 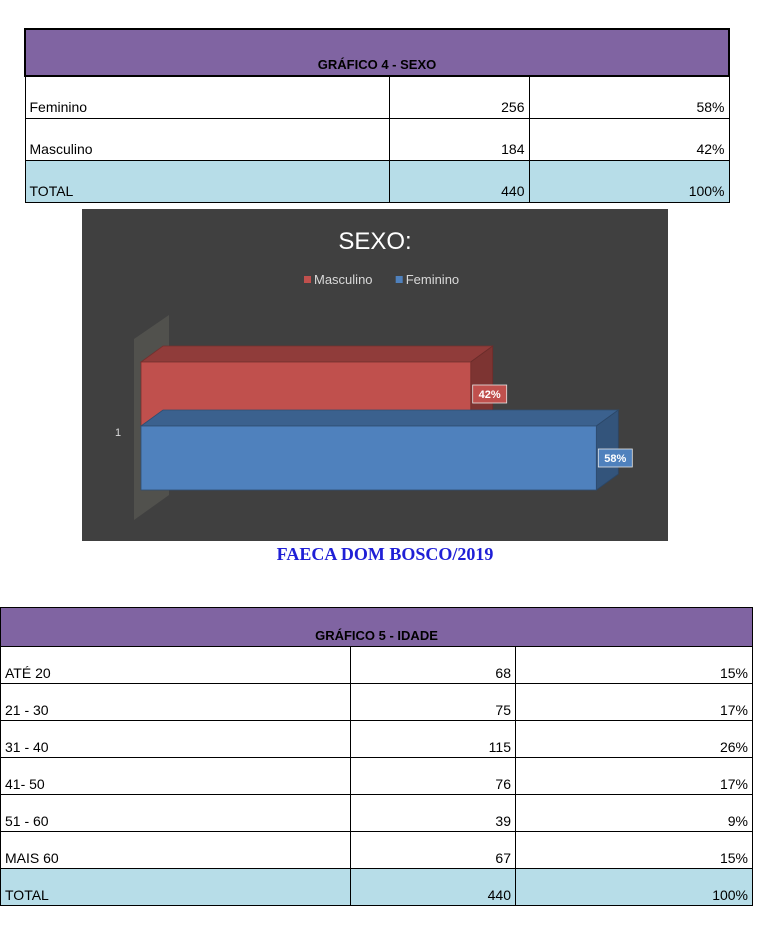 I want to click on row-label: 31 - 40, so click(x=175, y=739).